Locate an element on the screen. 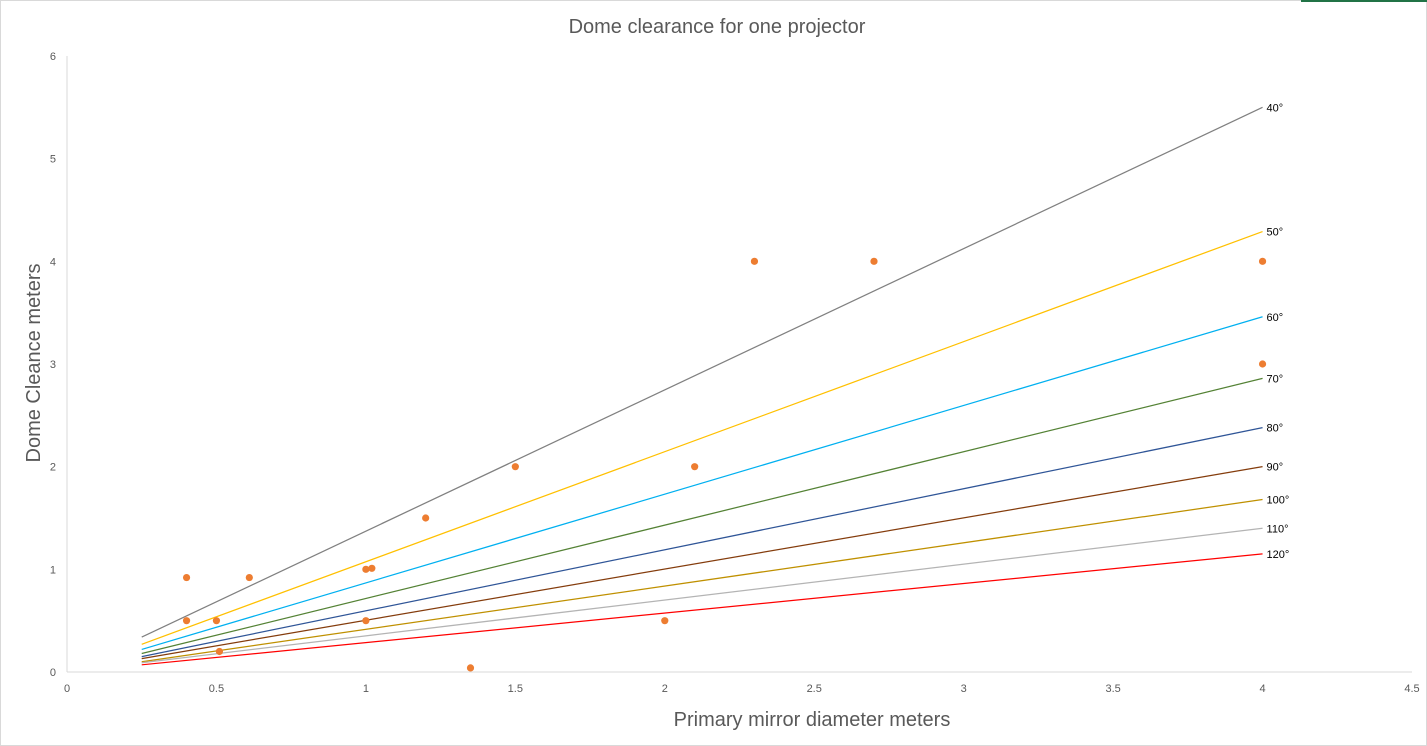 This screenshot has width=1427, height=746. series-label: 60° is located at coordinates (1275, 318).